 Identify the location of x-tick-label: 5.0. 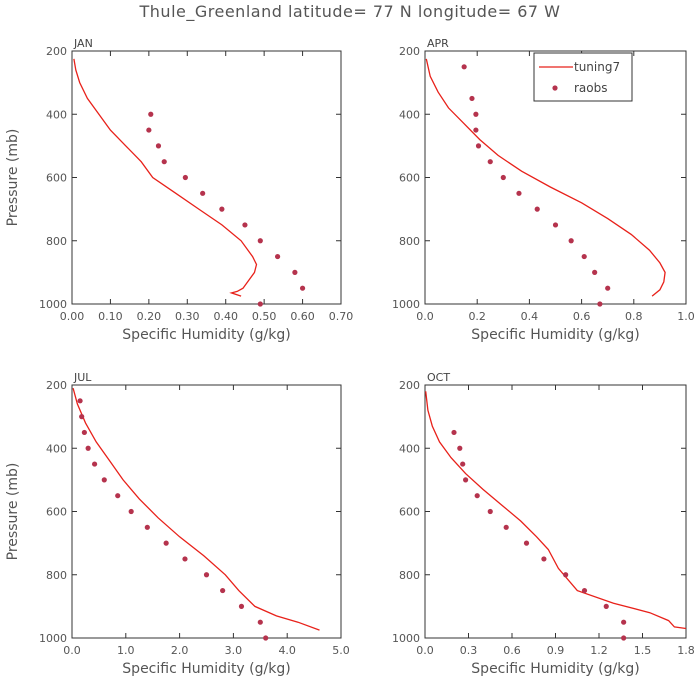
(341, 650).